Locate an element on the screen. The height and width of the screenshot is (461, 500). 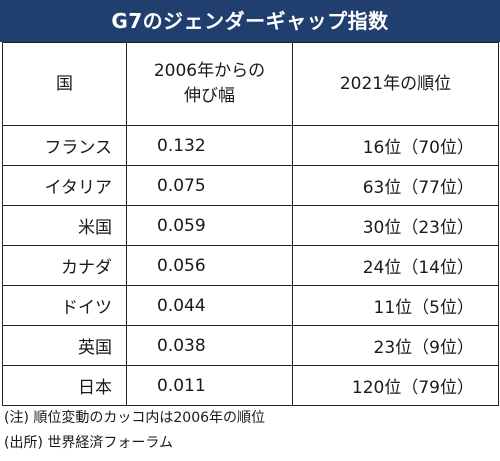
growth-cell: 0.132 is located at coordinates (209, 145).